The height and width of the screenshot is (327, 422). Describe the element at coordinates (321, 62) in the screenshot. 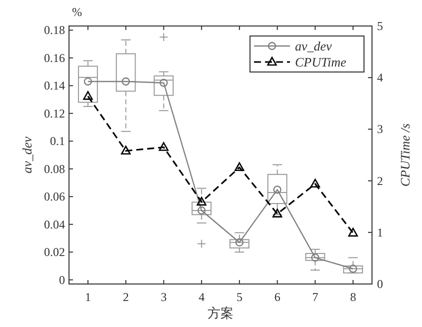

I see `legend-label: CPUTime` at that location.